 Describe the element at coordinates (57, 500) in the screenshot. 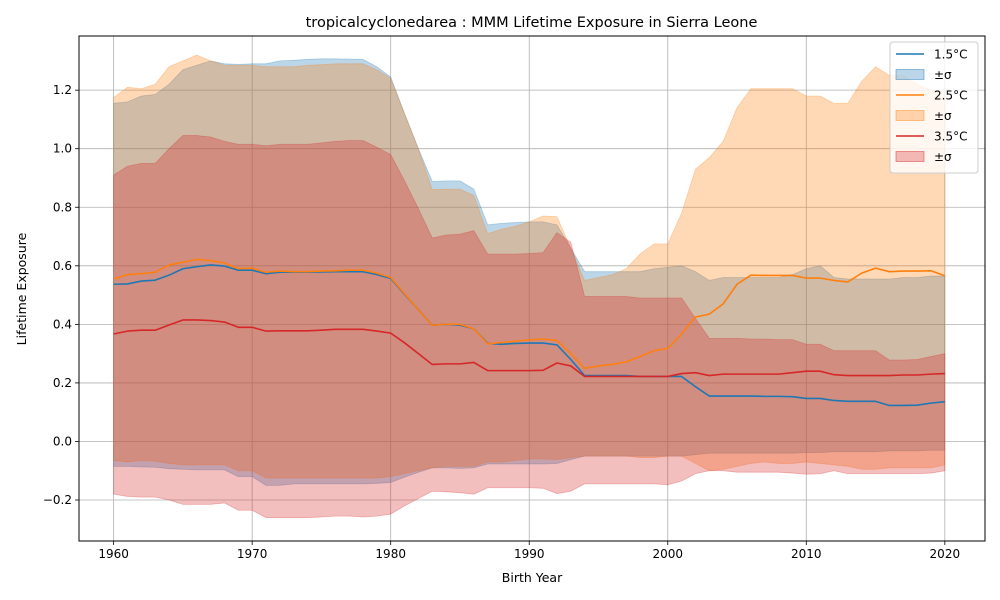

I see `y-tick-label: −0.2` at that location.